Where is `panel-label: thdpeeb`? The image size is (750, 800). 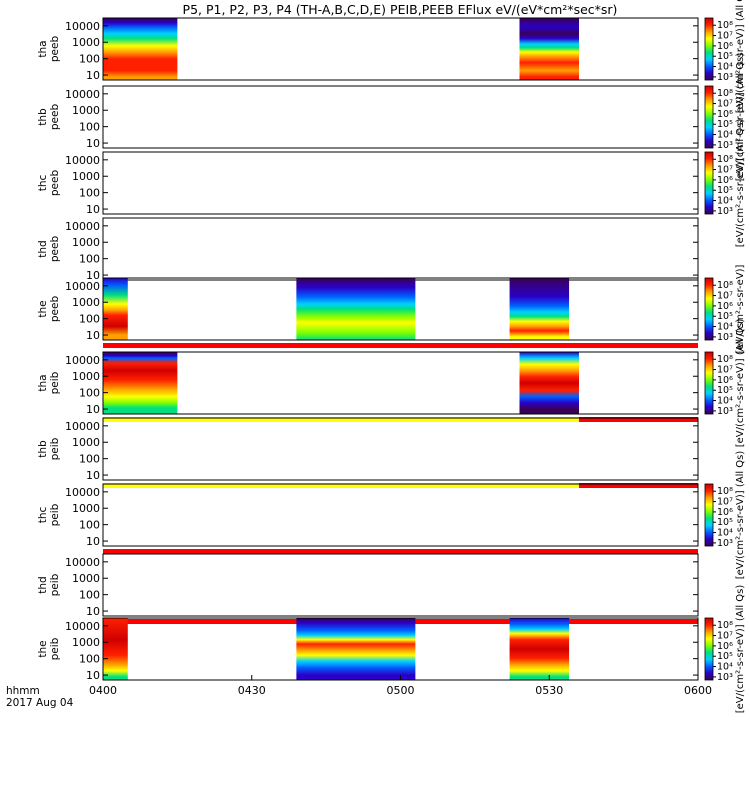
panel-label: thdpeeb is located at coordinates (49, 249).